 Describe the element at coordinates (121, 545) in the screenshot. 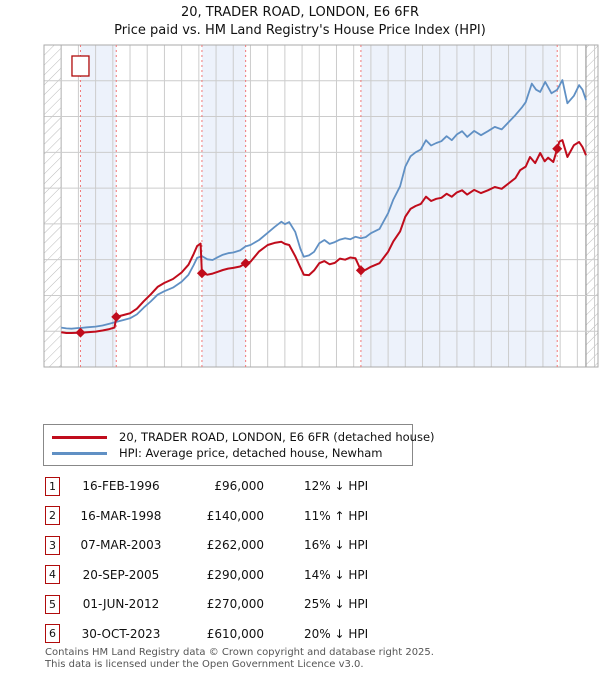

I see `sale-date: 07-MAR-2003` at that location.